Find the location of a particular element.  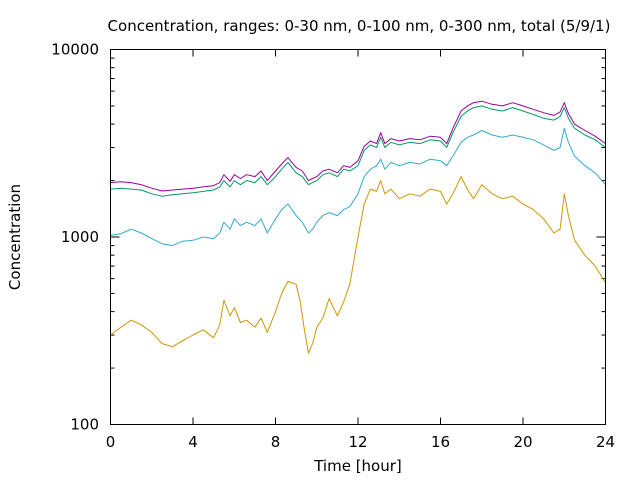

x-tick-label: 12 is located at coordinates (357, 442).